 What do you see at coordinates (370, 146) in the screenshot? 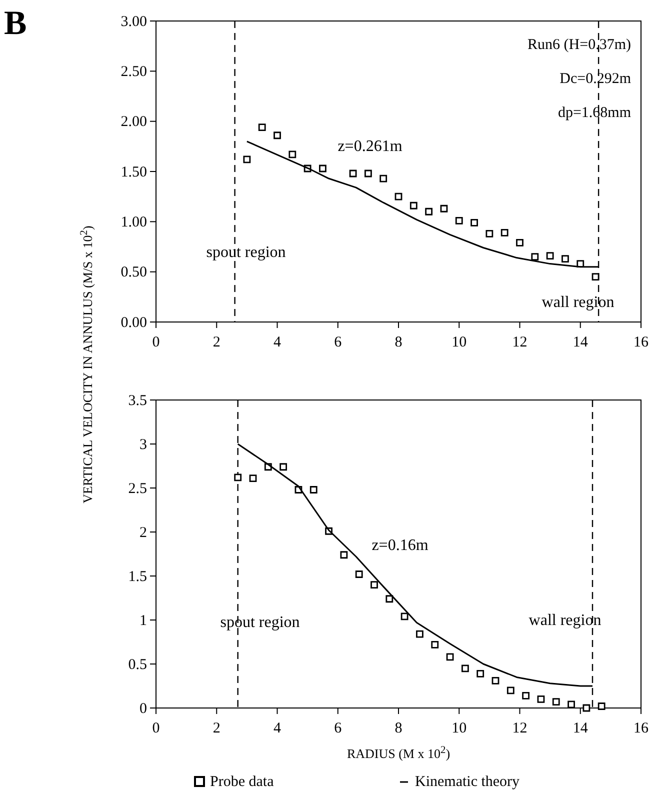
I see `annotation: z=0.261m` at bounding box center [370, 146].